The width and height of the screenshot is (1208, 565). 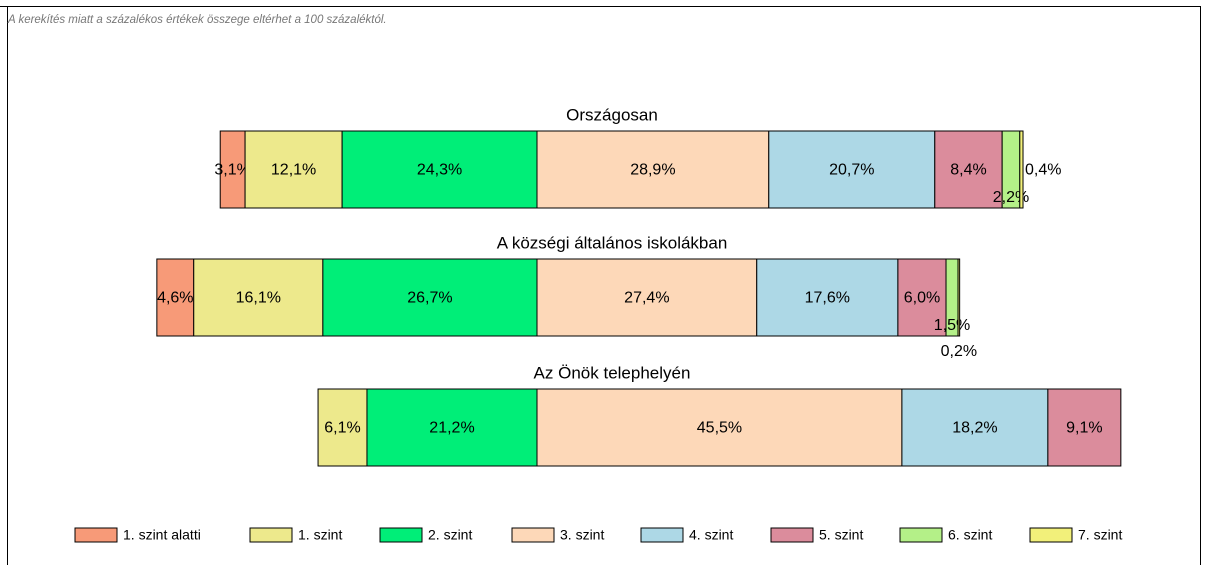 I want to click on value-label: 17,6%, so click(x=827, y=298).